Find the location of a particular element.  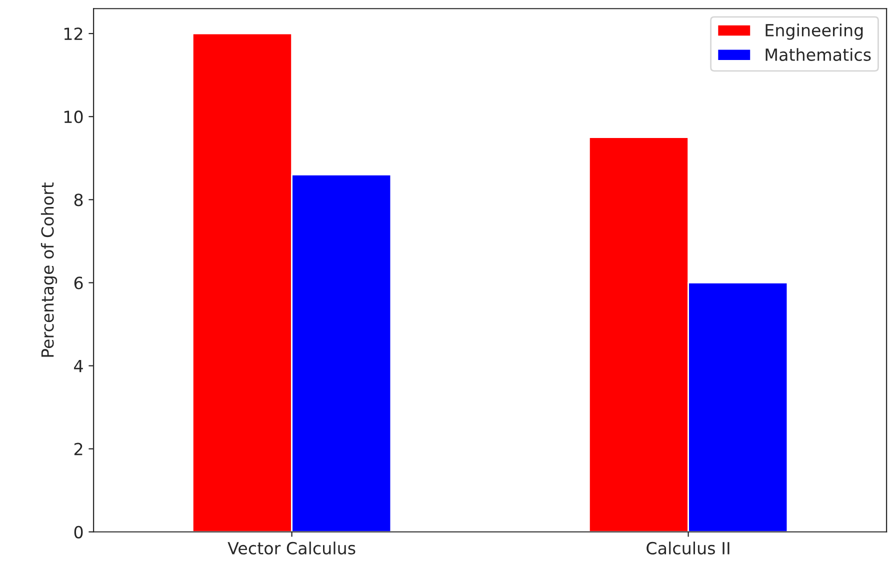

y-tick-label: 12 is located at coordinates (73, 34).